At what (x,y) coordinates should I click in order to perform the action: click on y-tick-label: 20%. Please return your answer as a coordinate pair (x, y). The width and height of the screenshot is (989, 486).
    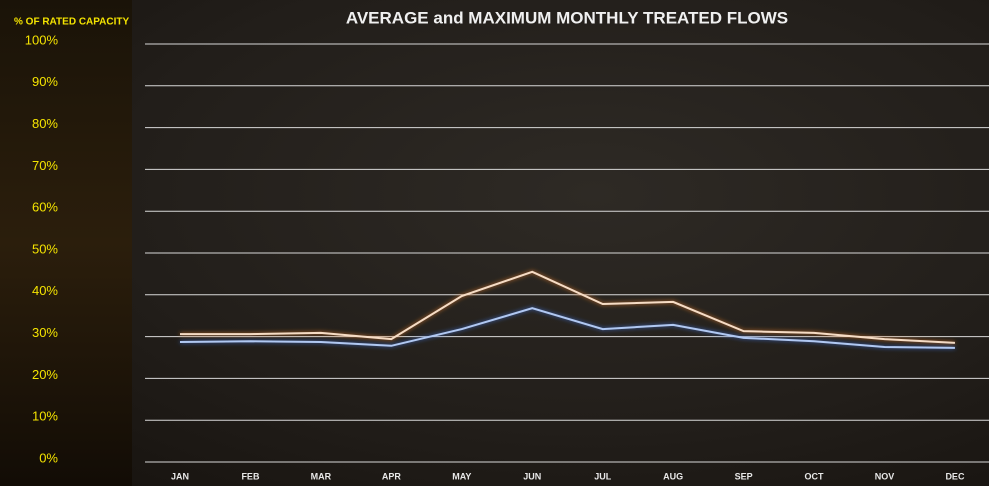
    Looking at the image, I should click on (45, 374).